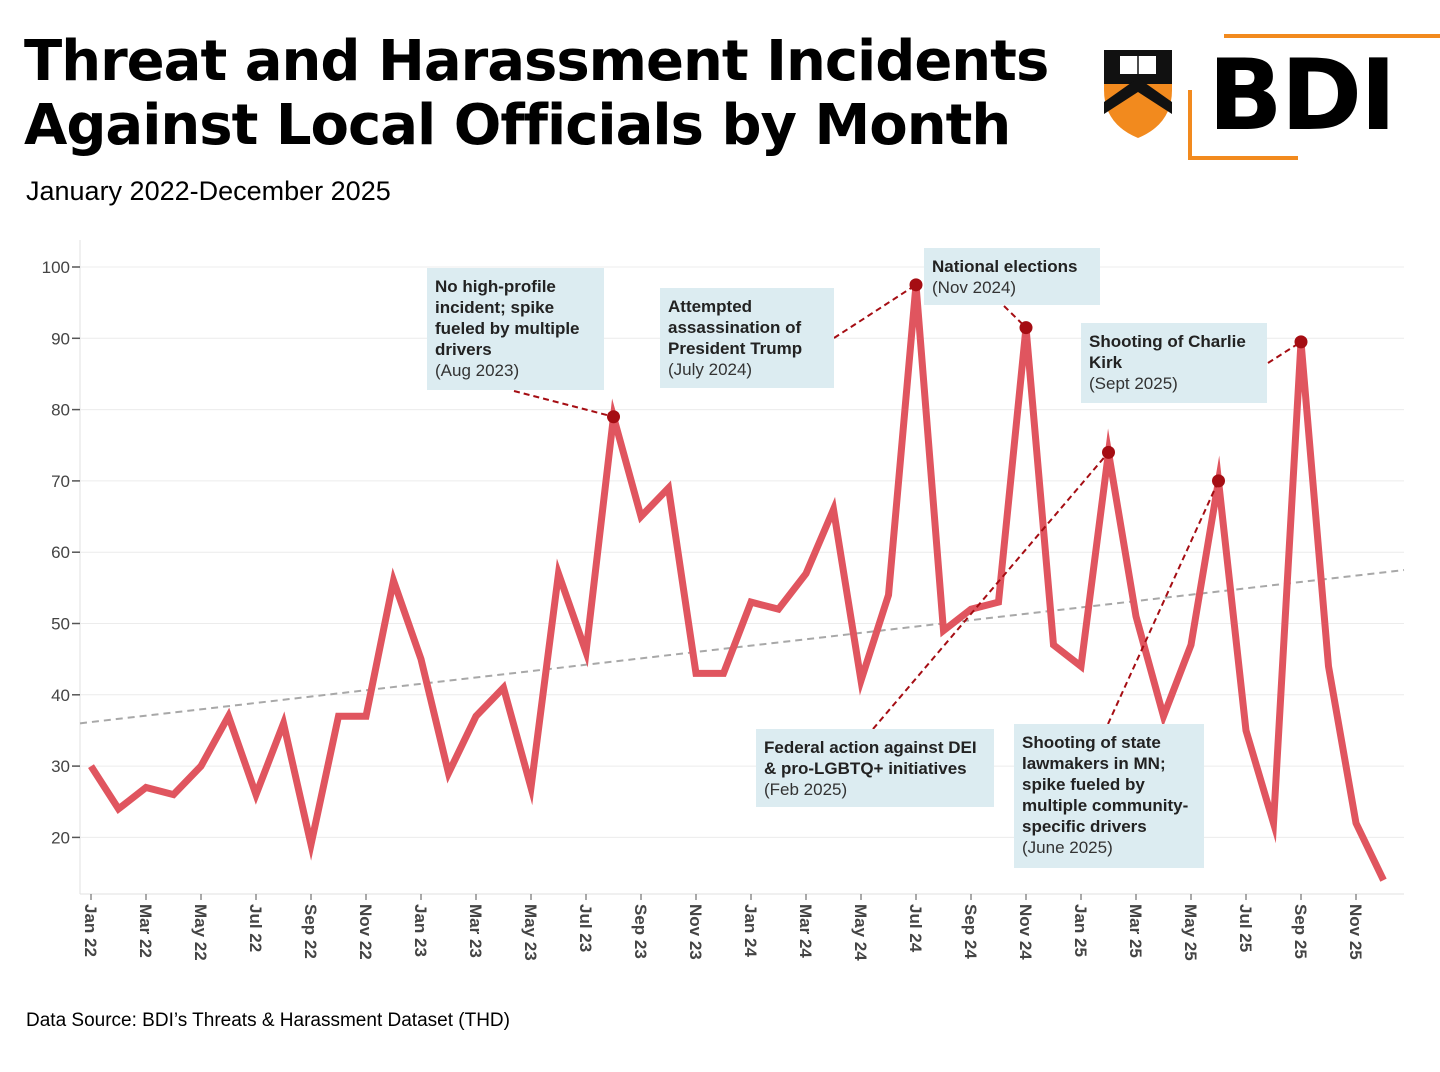  I want to click on annotation-text: National elections, so click(1004, 266).